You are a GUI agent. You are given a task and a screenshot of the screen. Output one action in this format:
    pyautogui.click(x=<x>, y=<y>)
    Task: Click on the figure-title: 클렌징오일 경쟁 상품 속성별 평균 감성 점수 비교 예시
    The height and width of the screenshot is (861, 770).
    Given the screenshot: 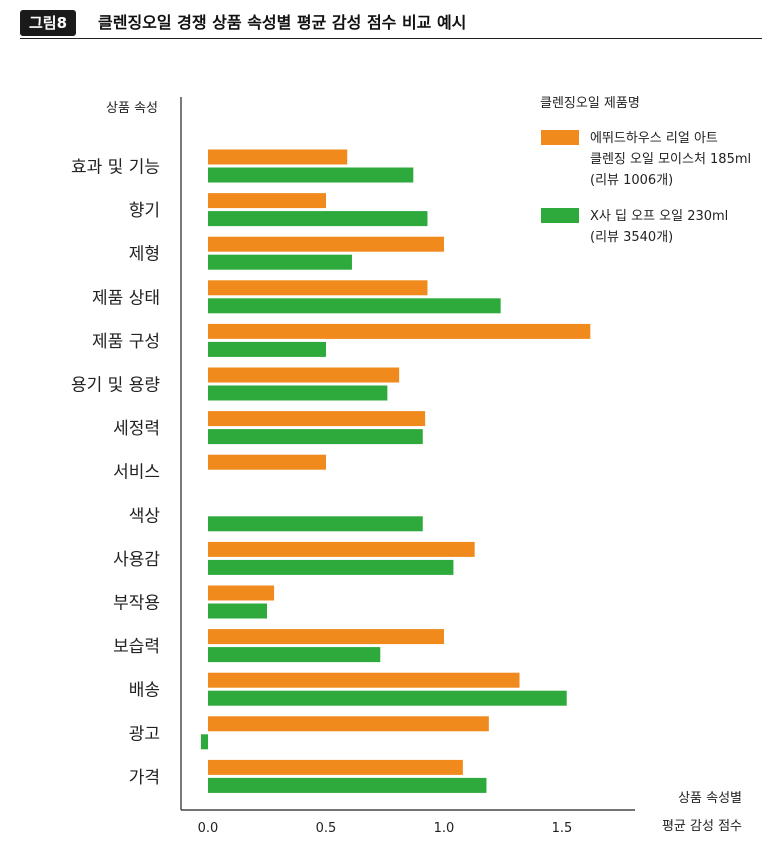 What is the action you would take?
    pyautogui.click(x=282, y=22)
    